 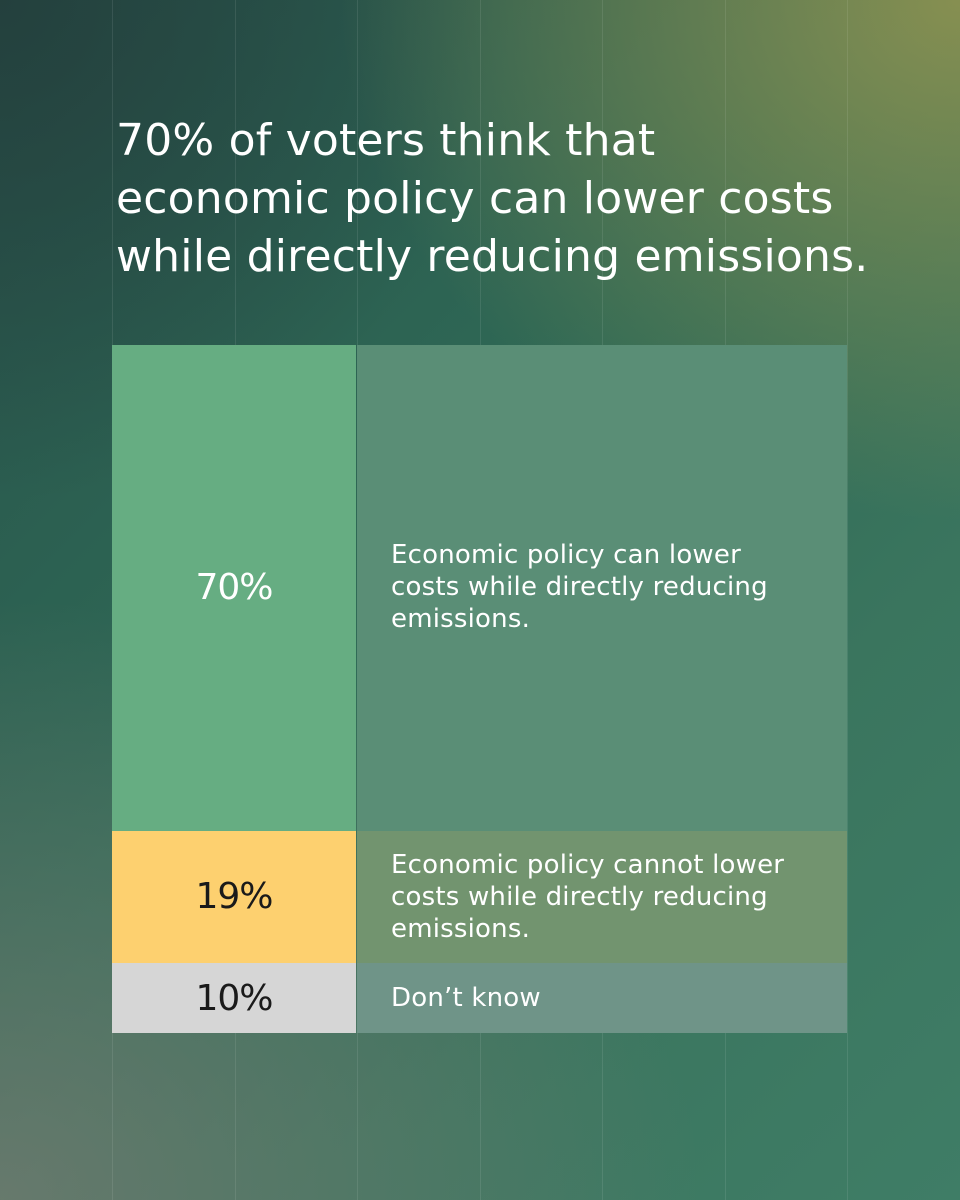 I want to click on chart-row-dont-know: 10% Don’t know, so click(x=479, y=998).